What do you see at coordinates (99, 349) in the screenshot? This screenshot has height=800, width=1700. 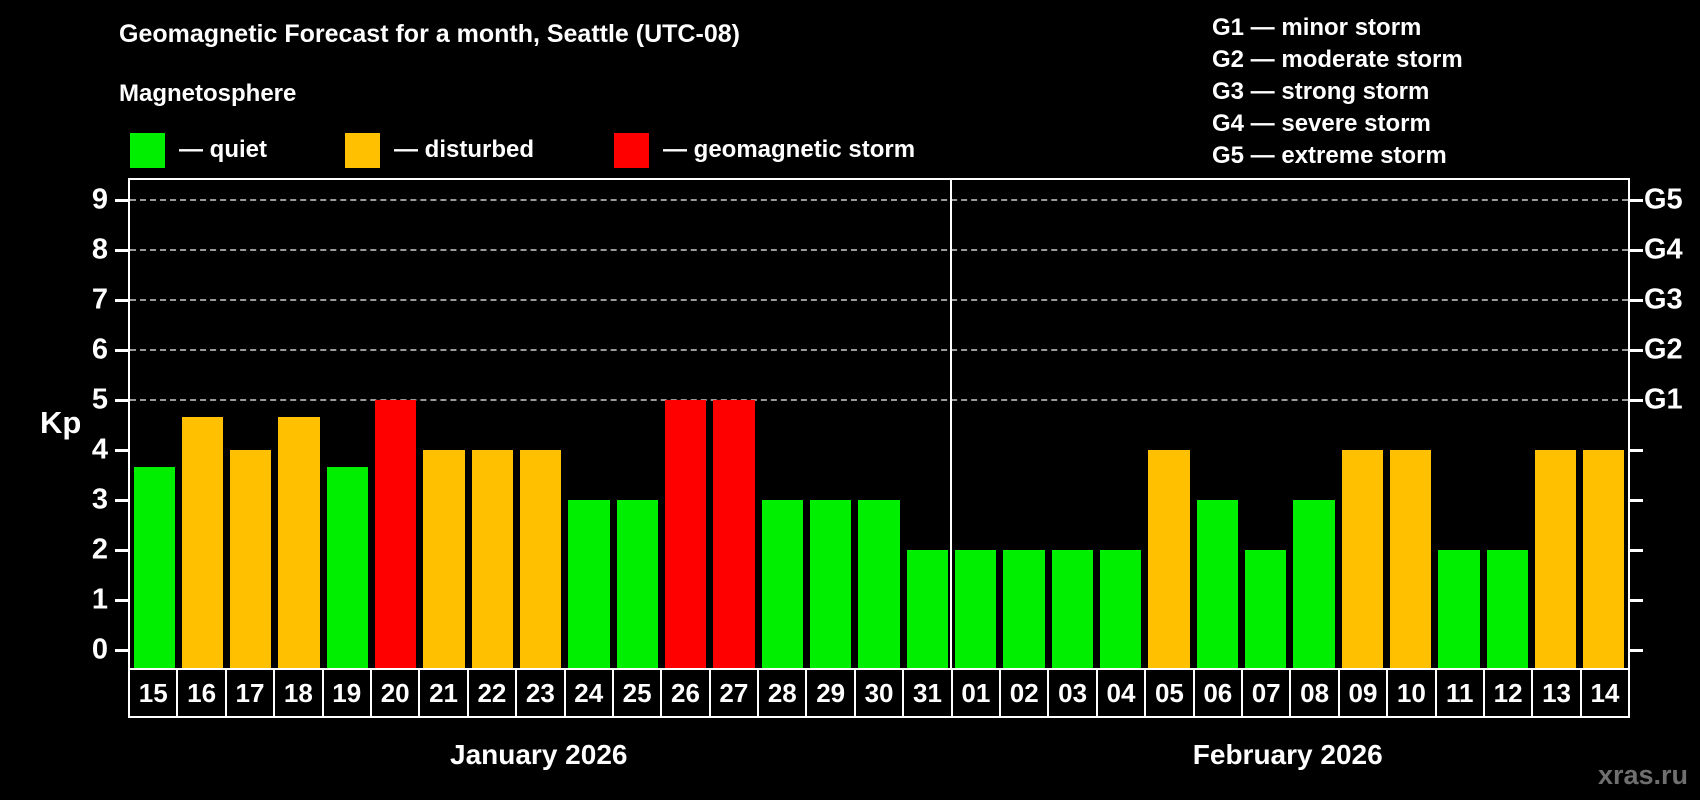 I see `y-axis-label: 6` at bounding box center [99, 349].